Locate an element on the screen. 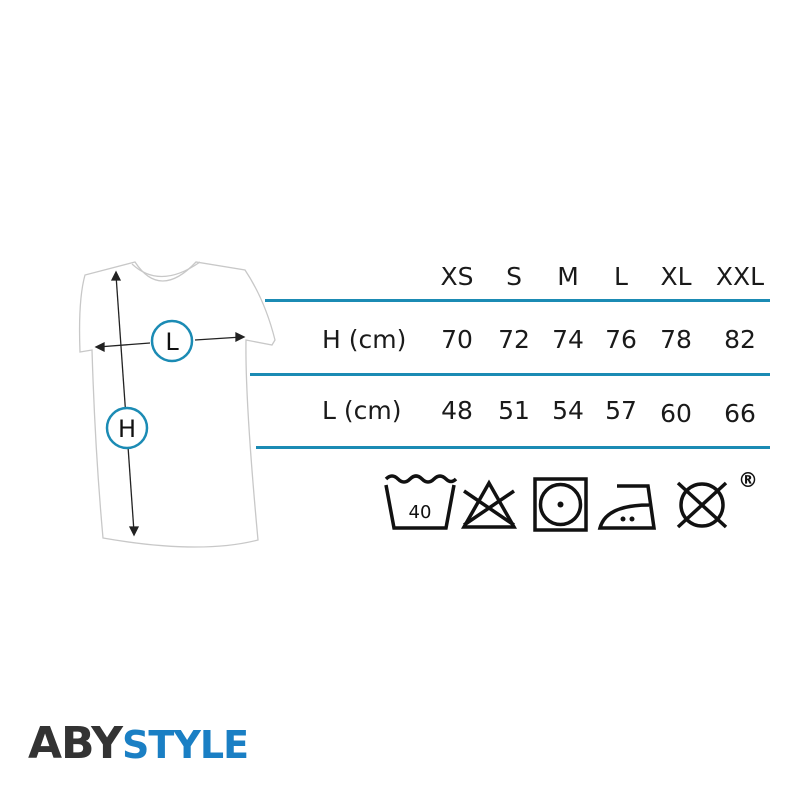 This screenshot has width=800, height=800. row-label: H (cm) is located at coordinates (364, 339).